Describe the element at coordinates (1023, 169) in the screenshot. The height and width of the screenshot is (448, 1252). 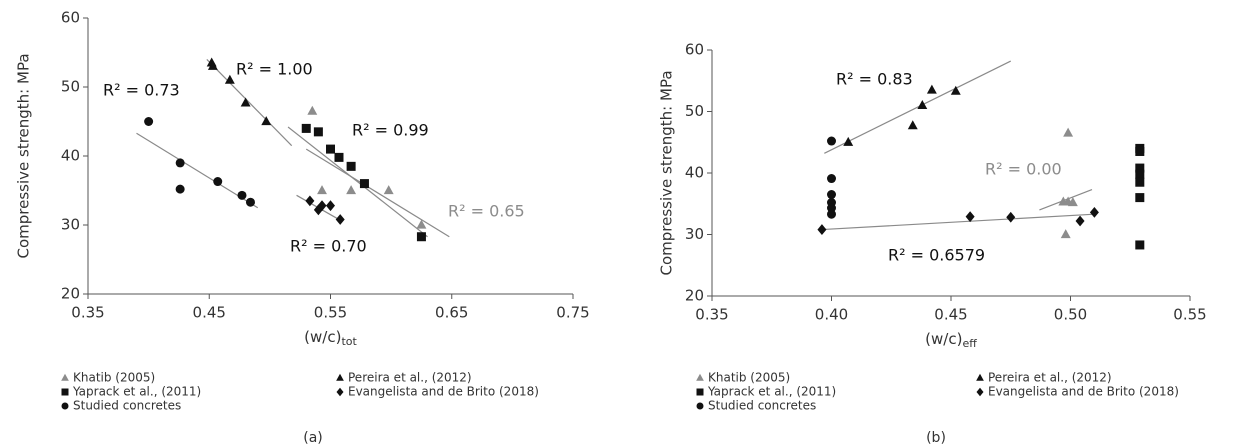
I see `fit-label: R² = 0.00` at that location.